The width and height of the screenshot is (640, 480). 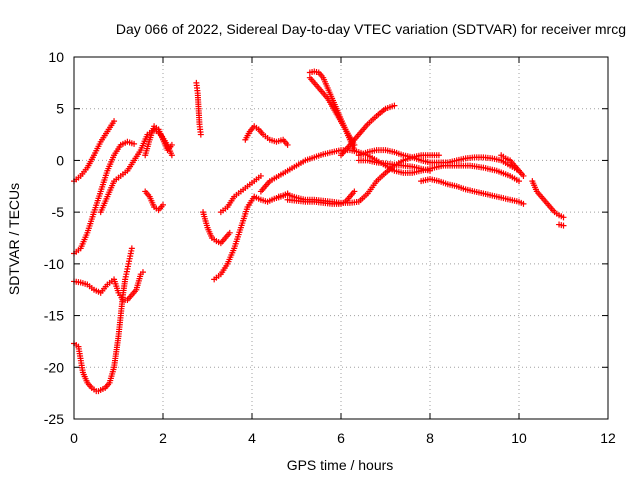 What do you see at coordinates (74, 438) in the screenshot?
I see `x-tick-label: 0` at bounding box center [74, 438].